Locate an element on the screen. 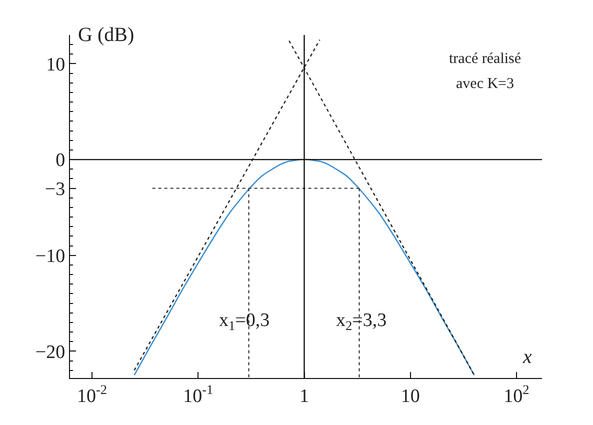 The width and height of the screenshot is (593, 425). x-tick-label: 10$^{2}$ is located at coordinates (517, 394).